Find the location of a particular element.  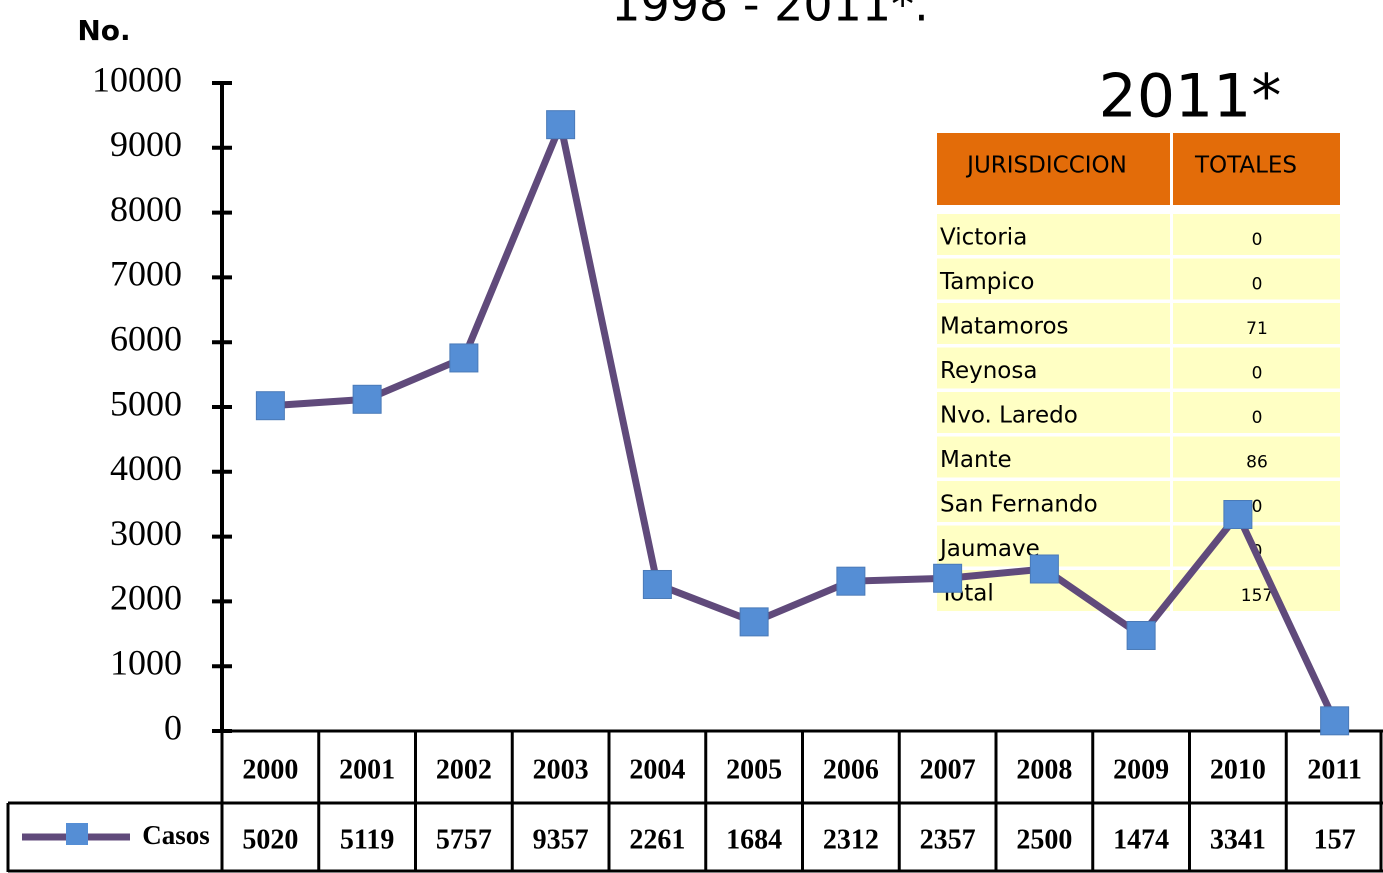

y-tick-label: 8000 is located at coordinates (146, 209).